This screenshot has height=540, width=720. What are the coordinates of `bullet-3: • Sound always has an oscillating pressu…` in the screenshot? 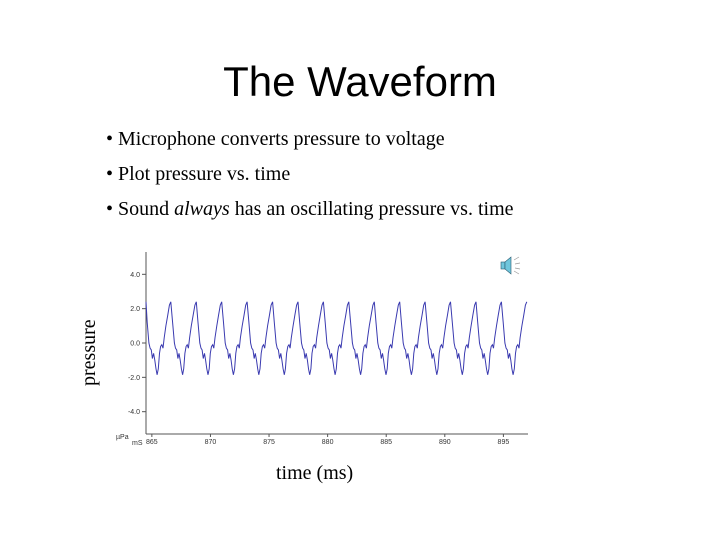 It's located at (310, 209).